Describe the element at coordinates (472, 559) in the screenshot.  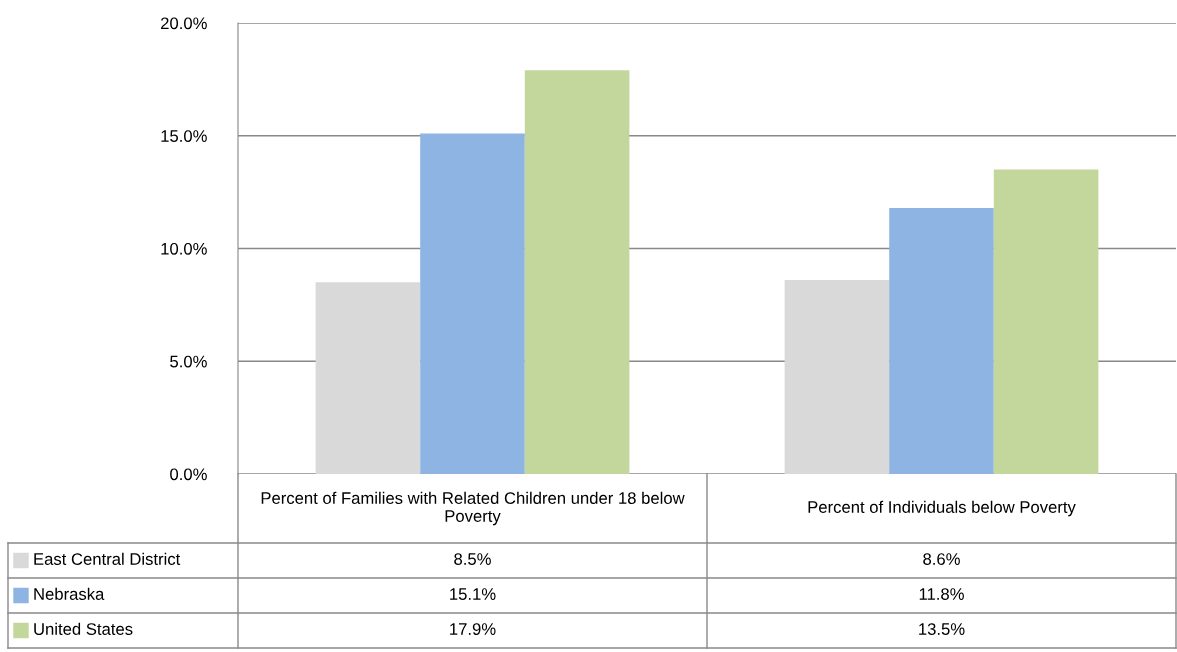
I see `data-label: 8.5%` at that location.